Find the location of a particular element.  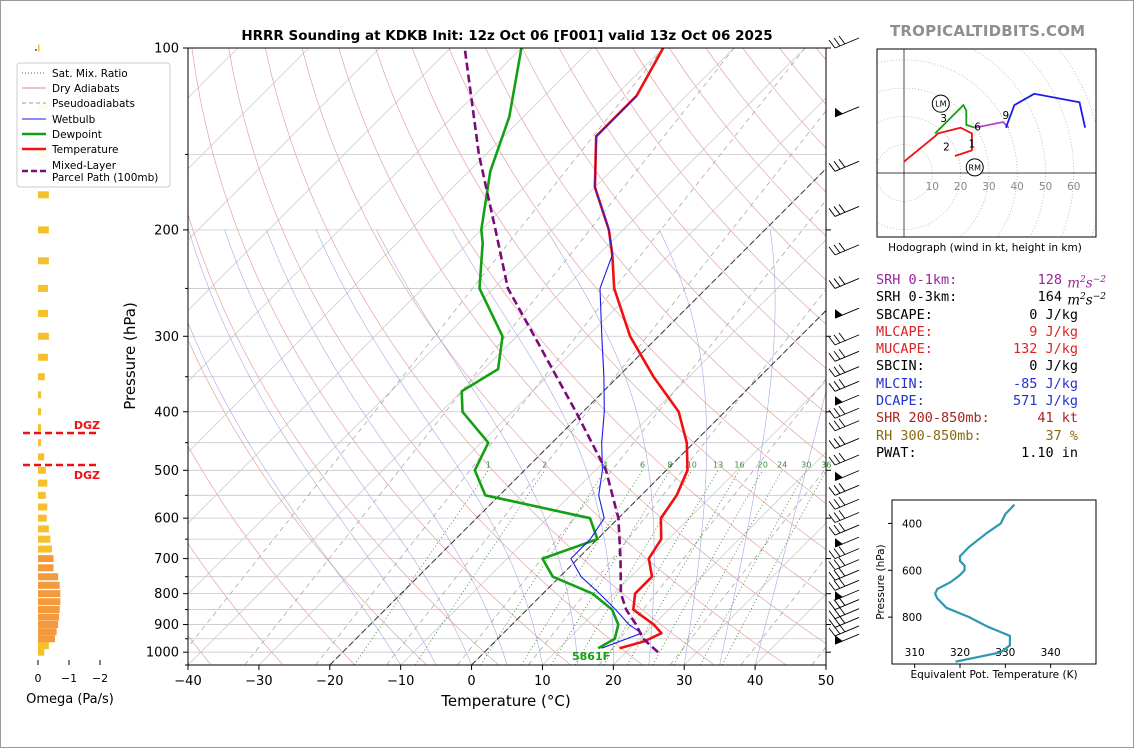

y-axis-label: Pressure (hPa) is located at coordinates (130, 356).